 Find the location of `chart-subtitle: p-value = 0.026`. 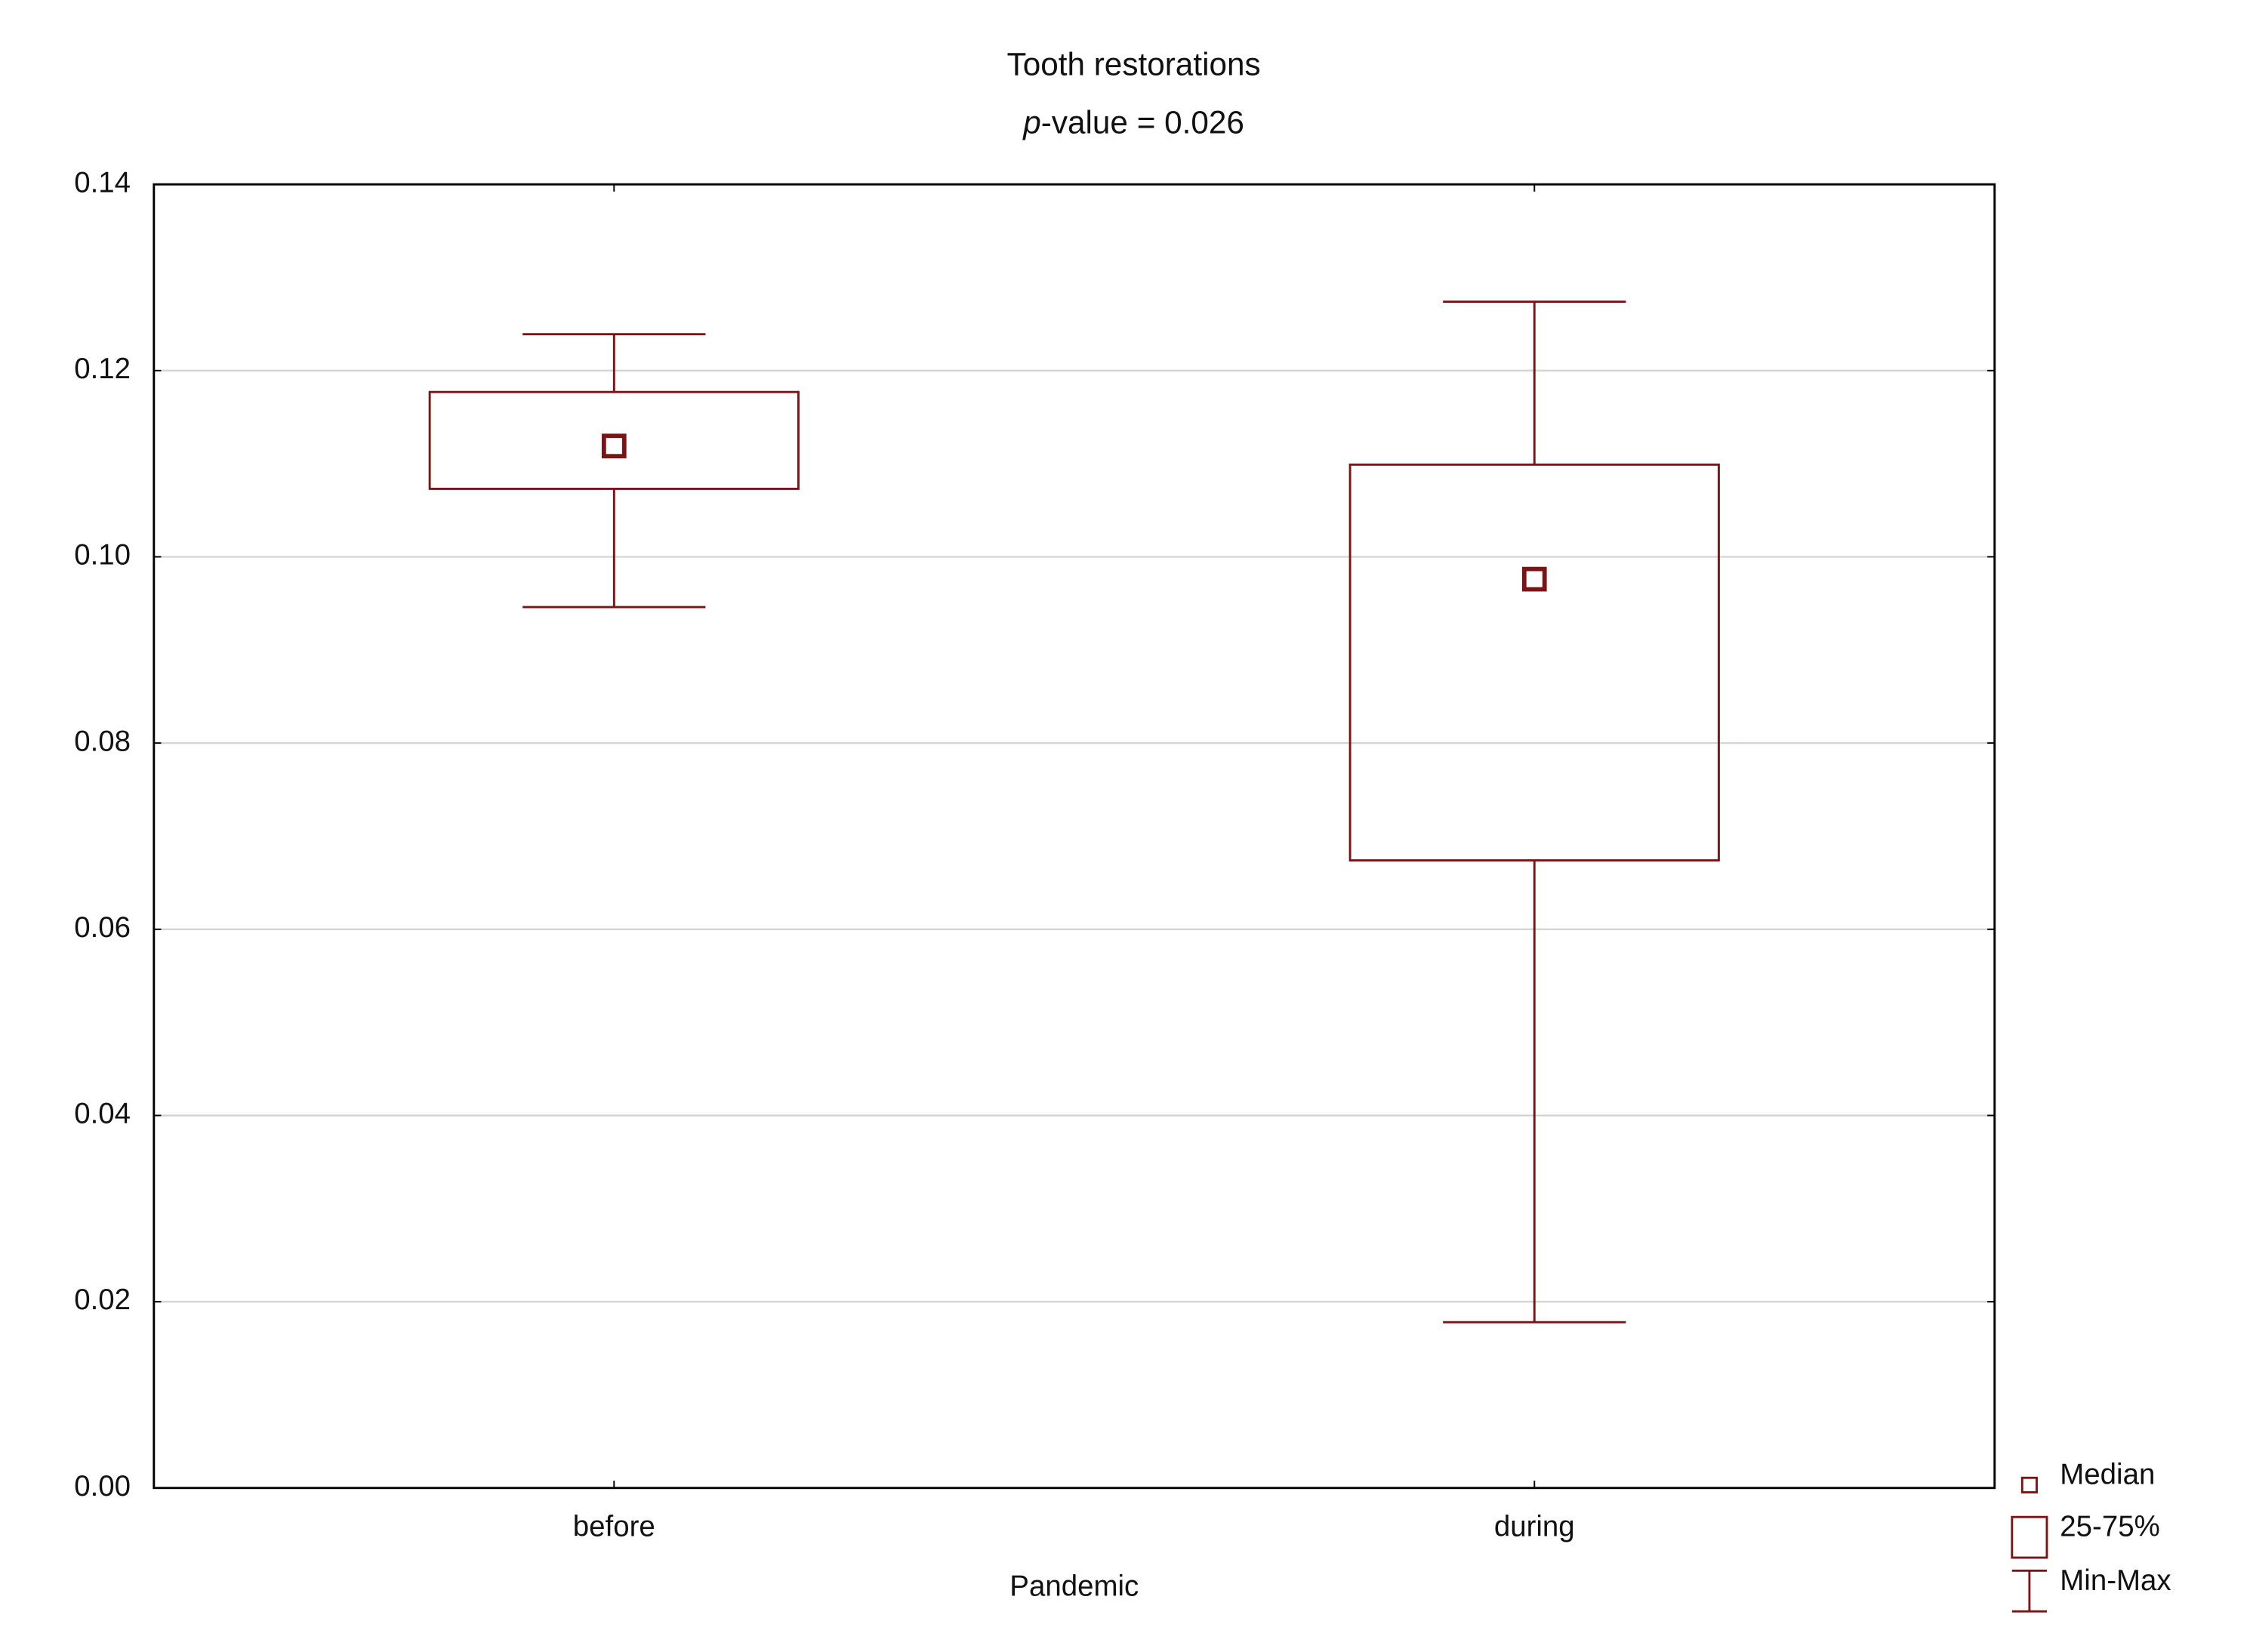

chart-subtitle: p-value = 0.026 is located at coordinates (1133, 123).